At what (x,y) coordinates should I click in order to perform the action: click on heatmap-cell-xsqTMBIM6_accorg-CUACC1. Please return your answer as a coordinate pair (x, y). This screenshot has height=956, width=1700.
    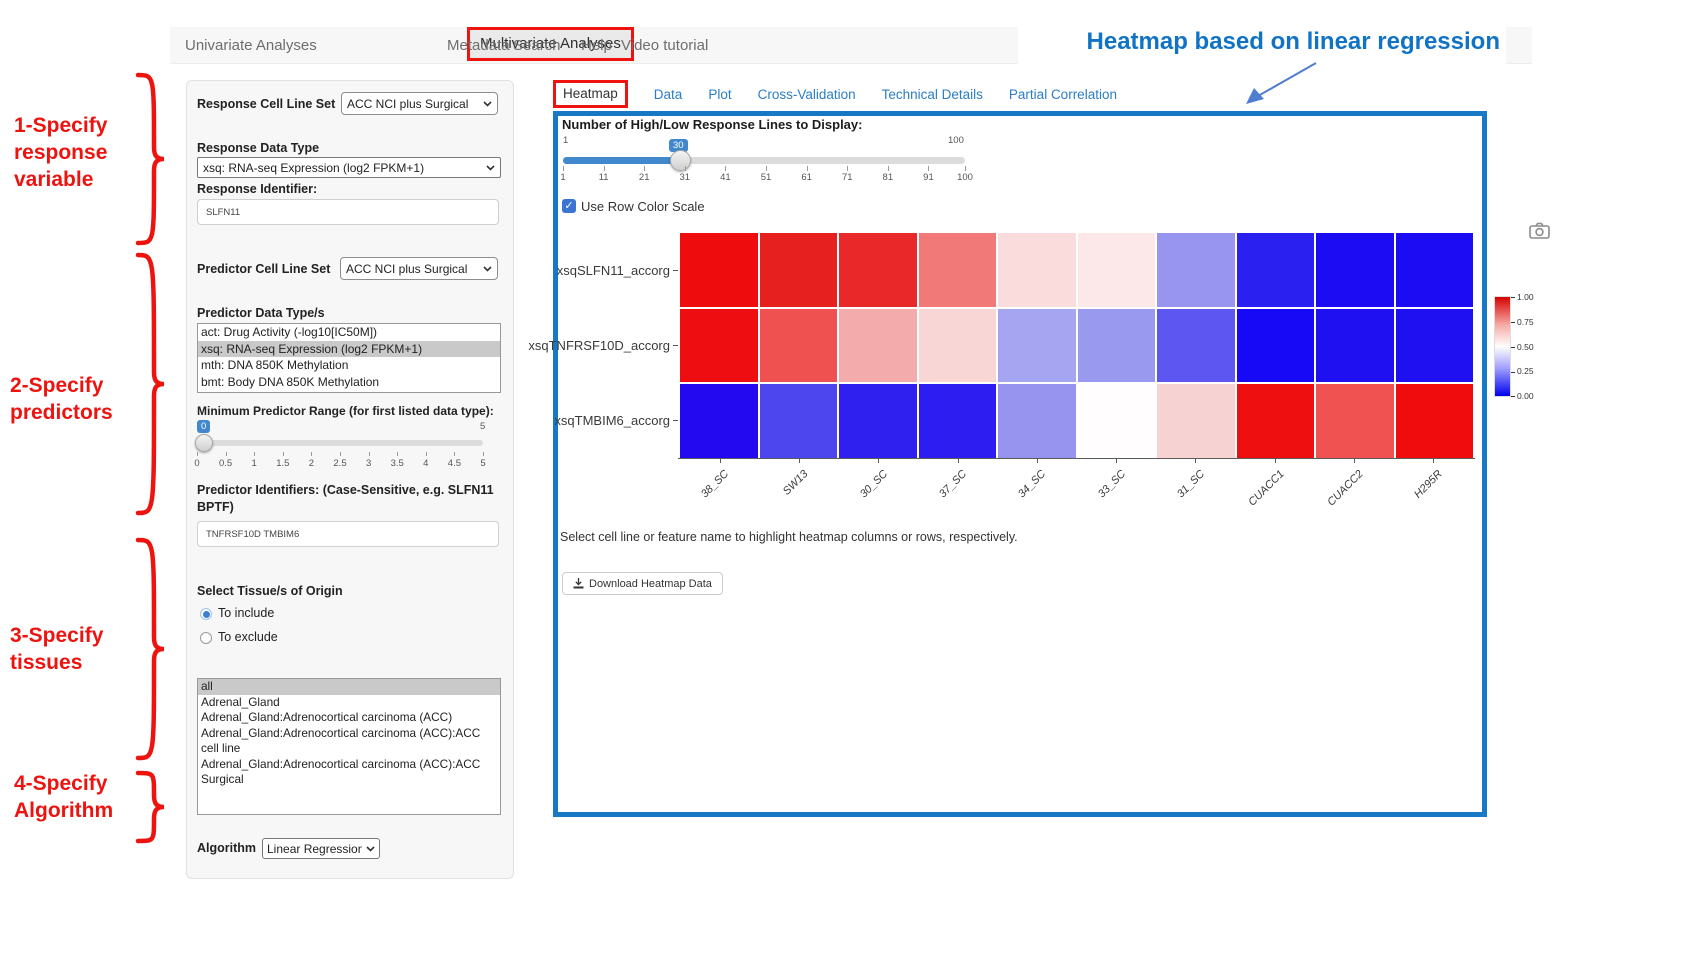
    Looking at the image, I should click on (1275, 421).